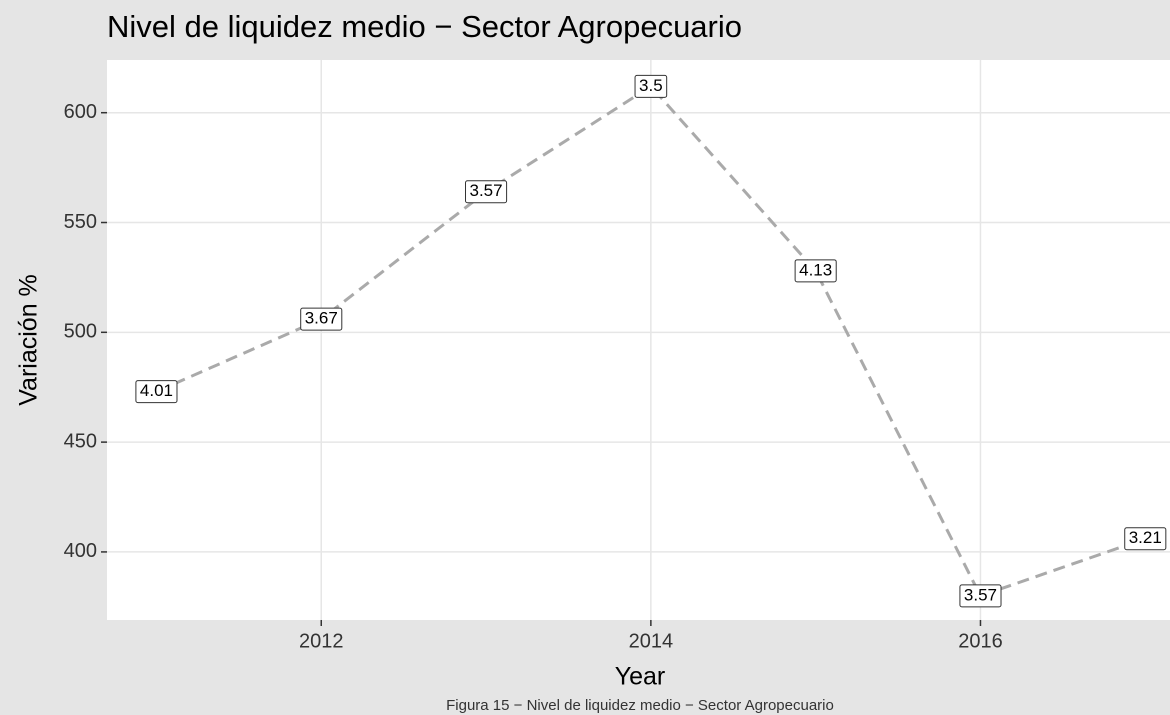  I want to click on point-label: 4.01, so click(156, 390).